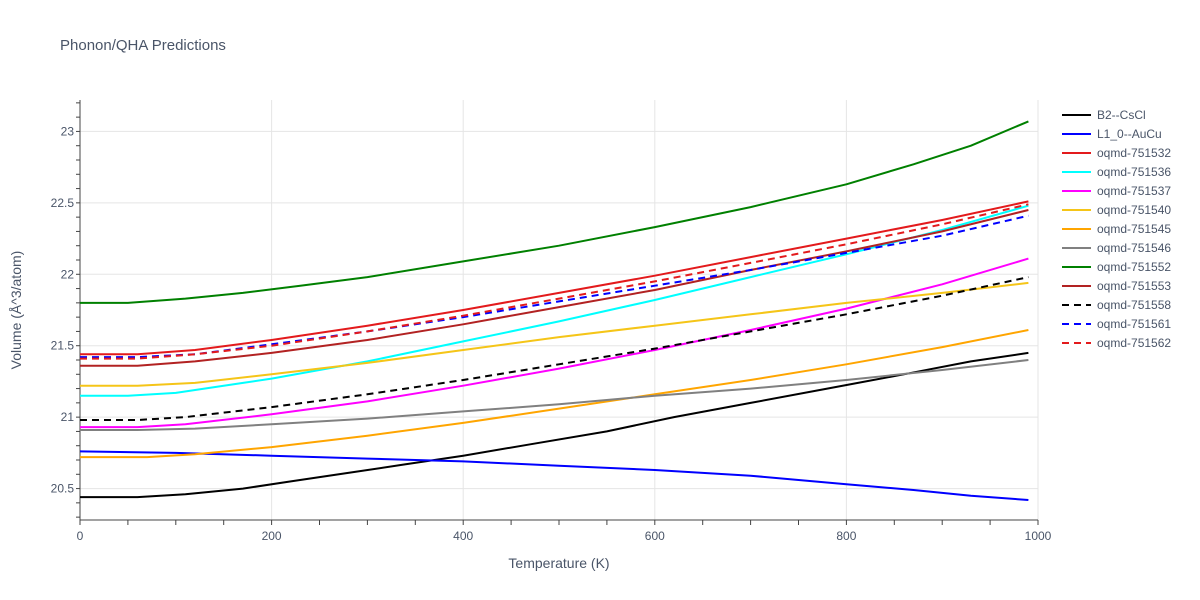 The image size is (1200, 600). Describe the element at coordinates (68, 131) in the screenshot. I see `y-tick-label: 23` at that location.